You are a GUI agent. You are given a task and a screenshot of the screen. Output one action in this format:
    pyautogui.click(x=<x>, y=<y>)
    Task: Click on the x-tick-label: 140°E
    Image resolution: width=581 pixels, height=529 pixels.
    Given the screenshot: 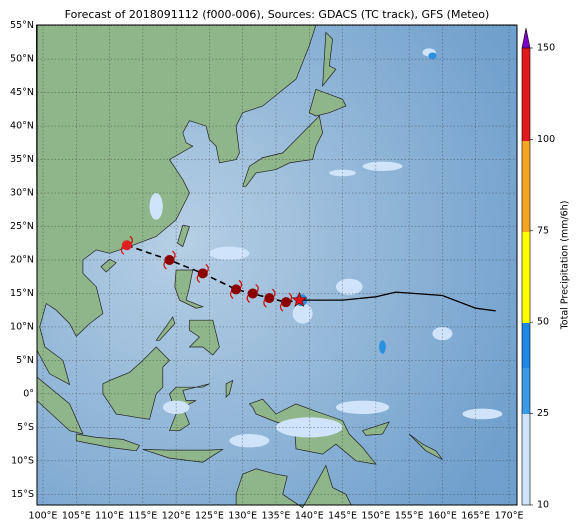 What is the action you would take?
    pyautogui.click(x=309, y=516)
    